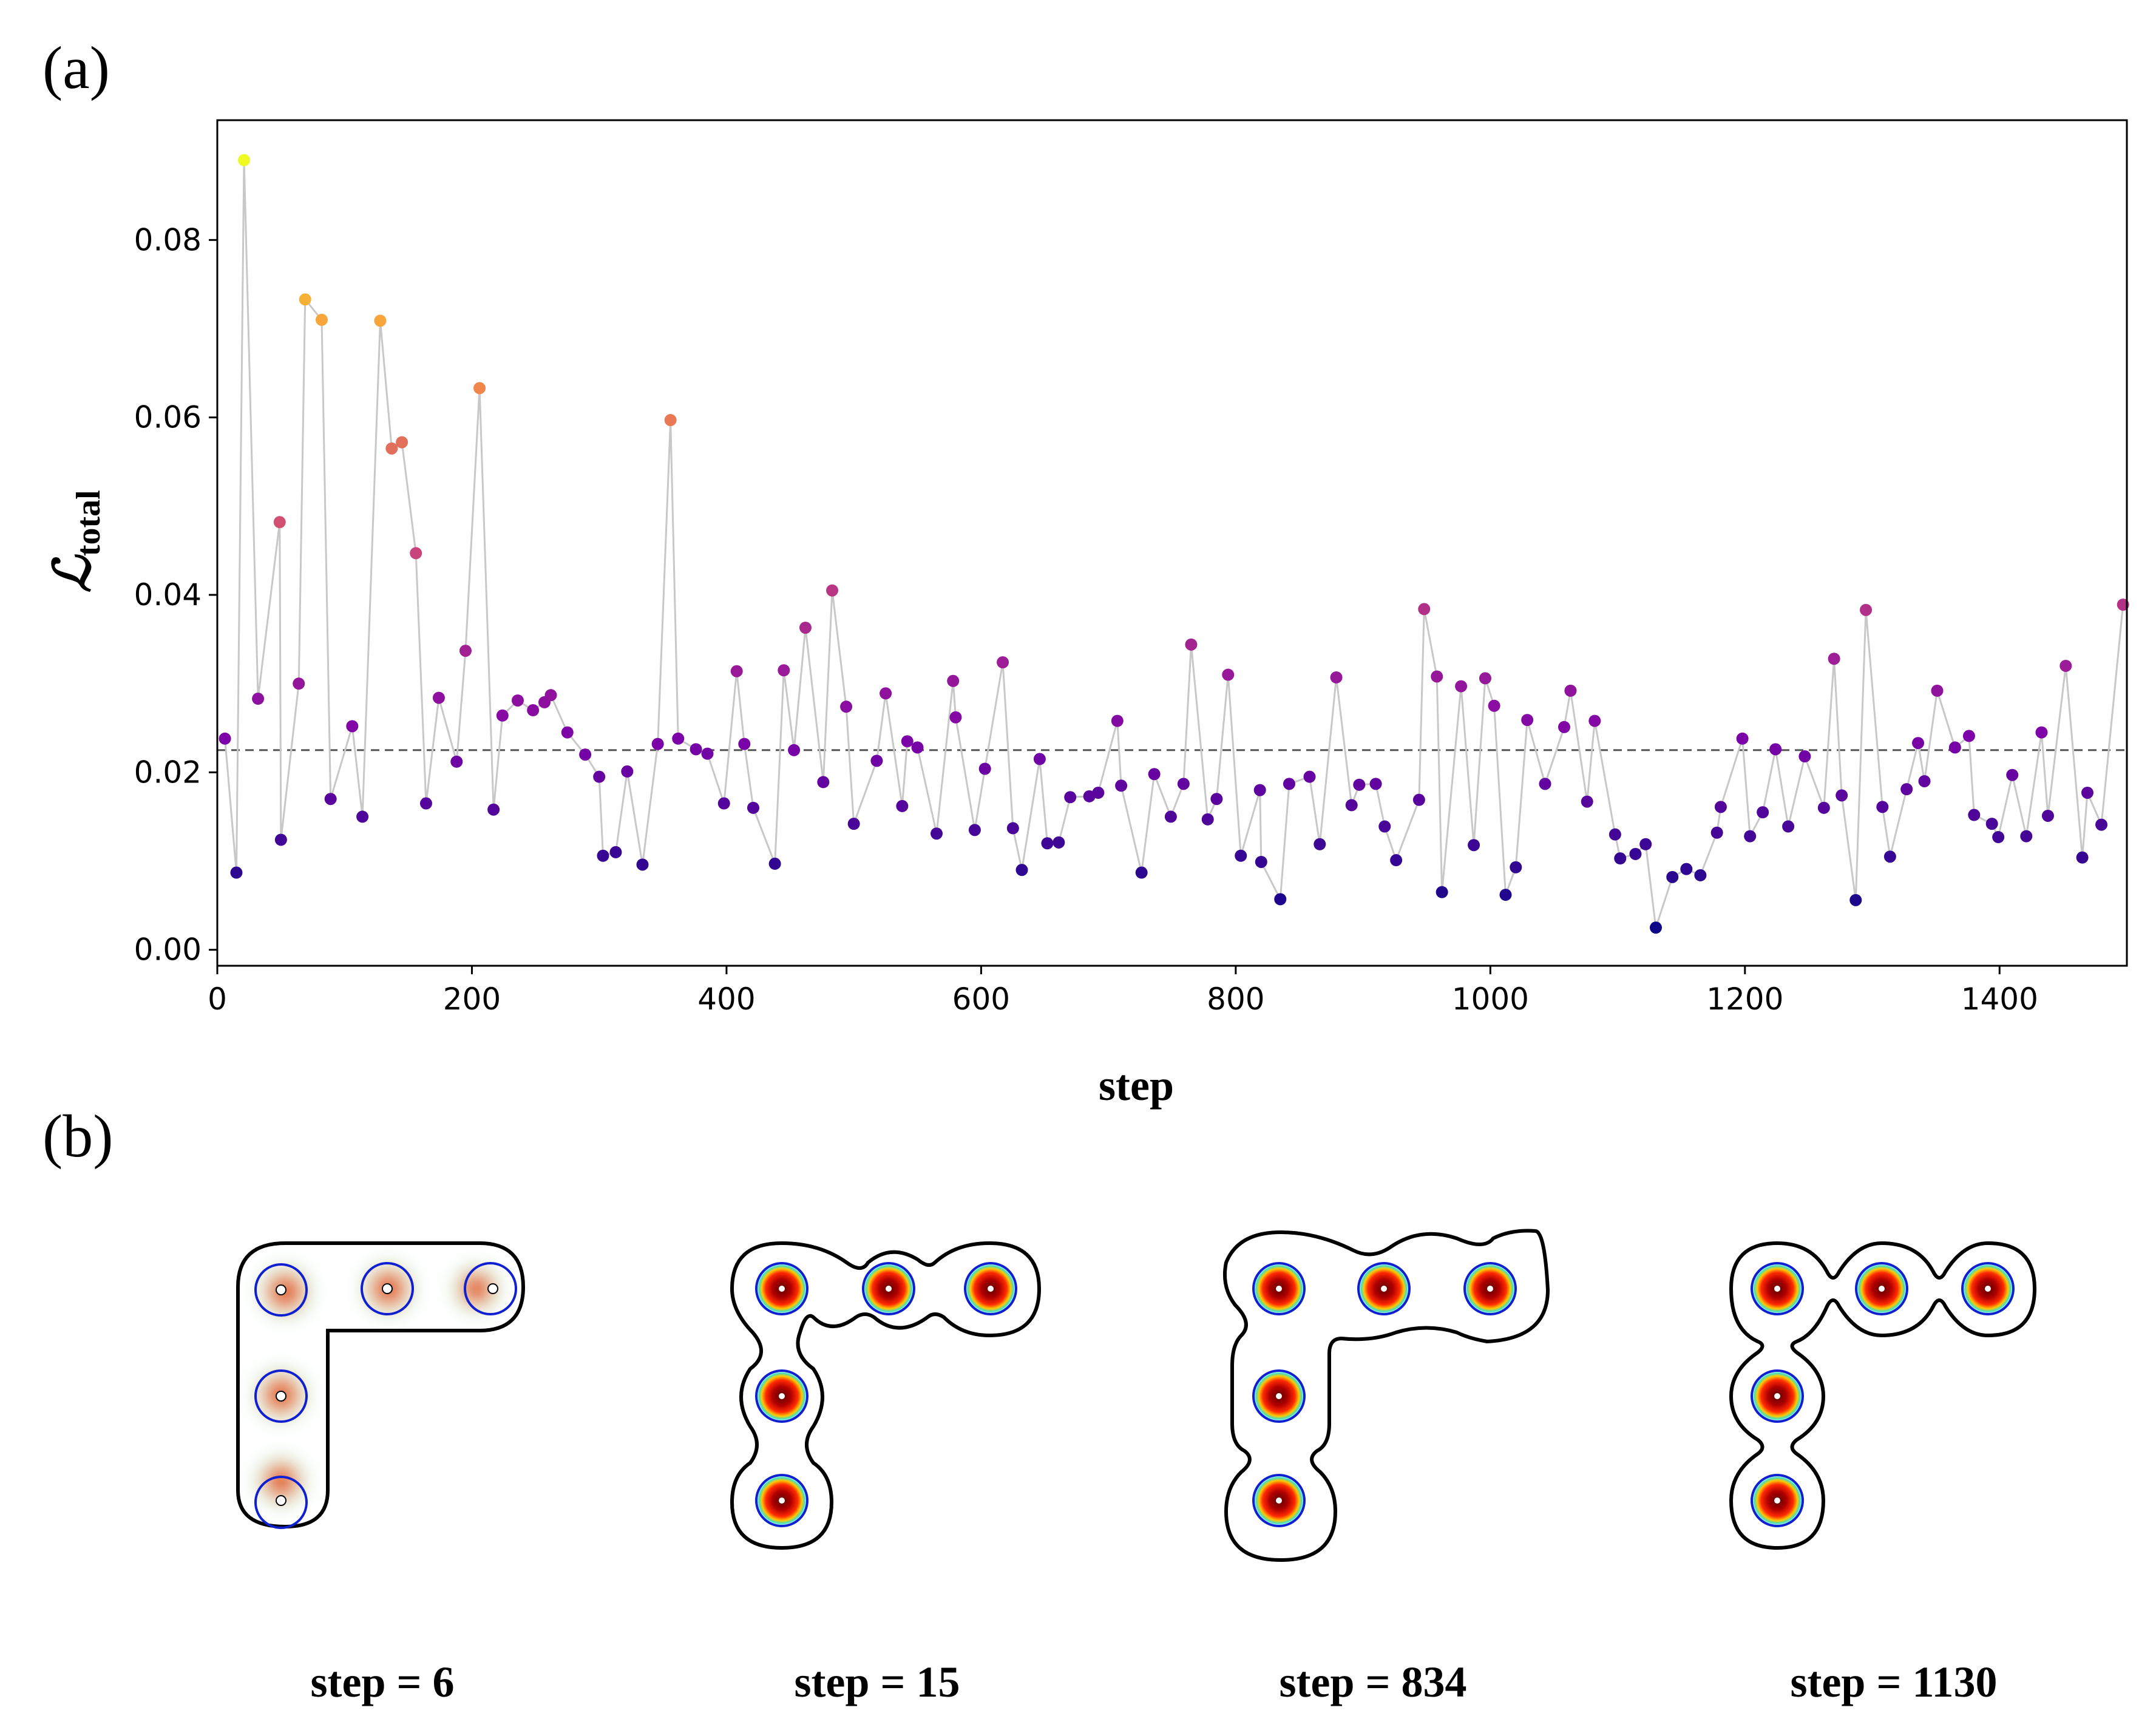 The width and height of the screenshot is (2156, 1730). I want to click on x-tick-label: 1400, so click(1999, 999).